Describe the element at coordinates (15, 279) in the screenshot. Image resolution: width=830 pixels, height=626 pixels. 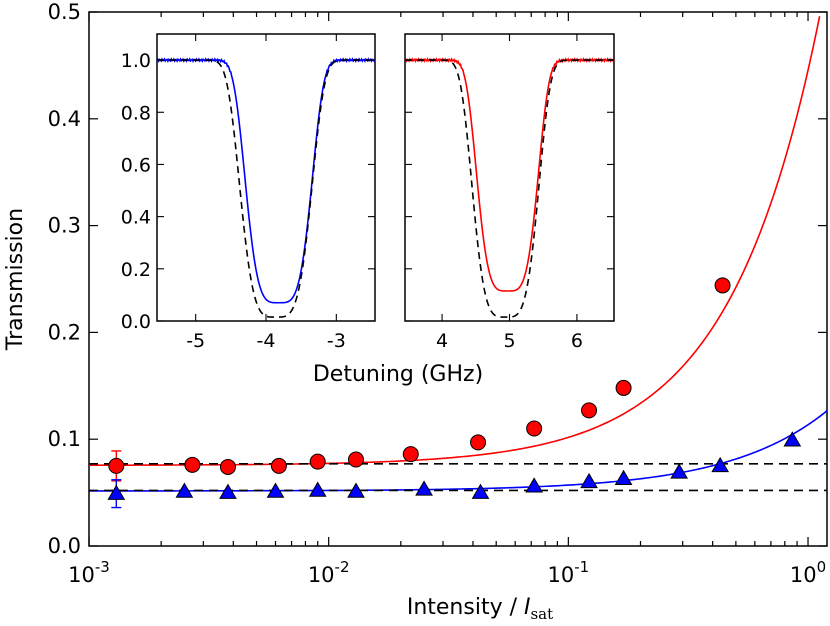
I see `y-axis-label: Transmission` at that location.